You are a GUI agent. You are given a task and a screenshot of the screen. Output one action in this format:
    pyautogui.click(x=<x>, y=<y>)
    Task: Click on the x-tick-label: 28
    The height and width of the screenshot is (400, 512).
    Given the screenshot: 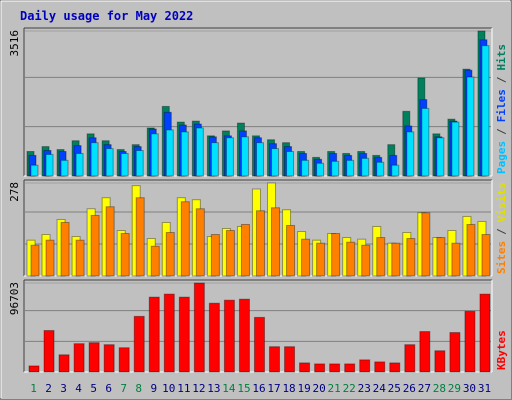 What is the action you would take?
    pyautogui.click(x=439, y=388)
    